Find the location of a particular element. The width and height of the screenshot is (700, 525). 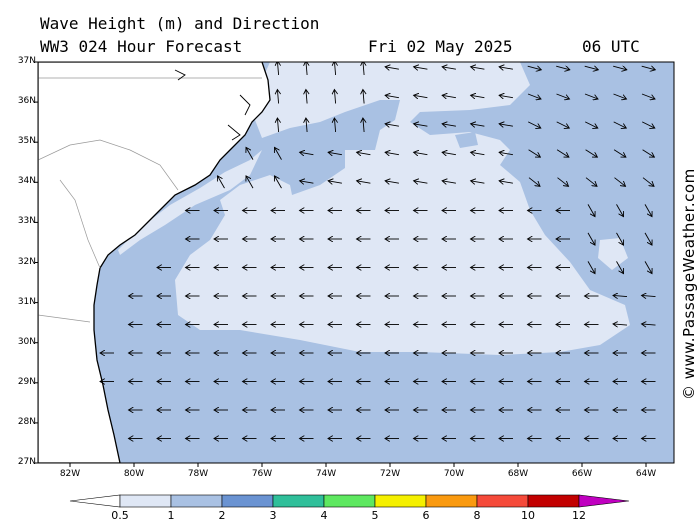

lon-label: 72W is located at coordinates (390, 474).